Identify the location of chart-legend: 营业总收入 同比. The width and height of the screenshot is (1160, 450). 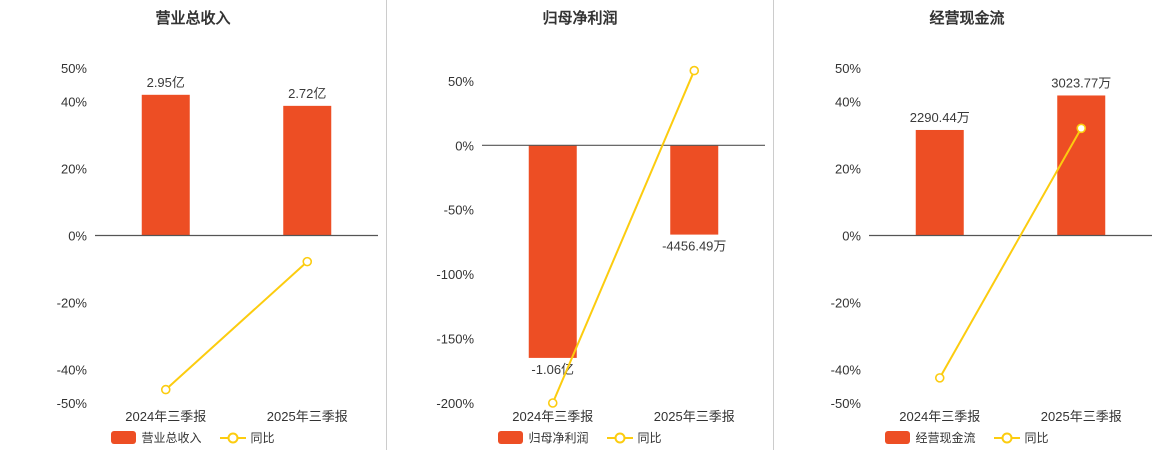
(193, 437).